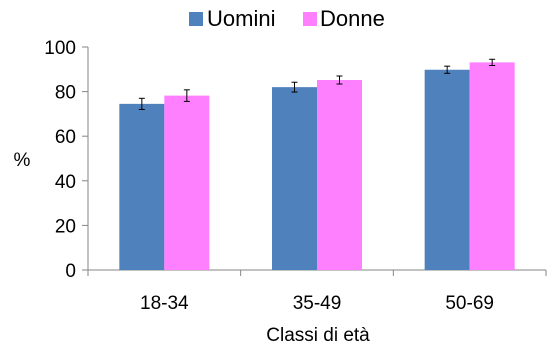 The width and height of the screenshot is (551, 354). What do you see at coordinates (65, 182) in the screenshot?
I see `y-tick-label: 40` at bounding box center [65, 182].